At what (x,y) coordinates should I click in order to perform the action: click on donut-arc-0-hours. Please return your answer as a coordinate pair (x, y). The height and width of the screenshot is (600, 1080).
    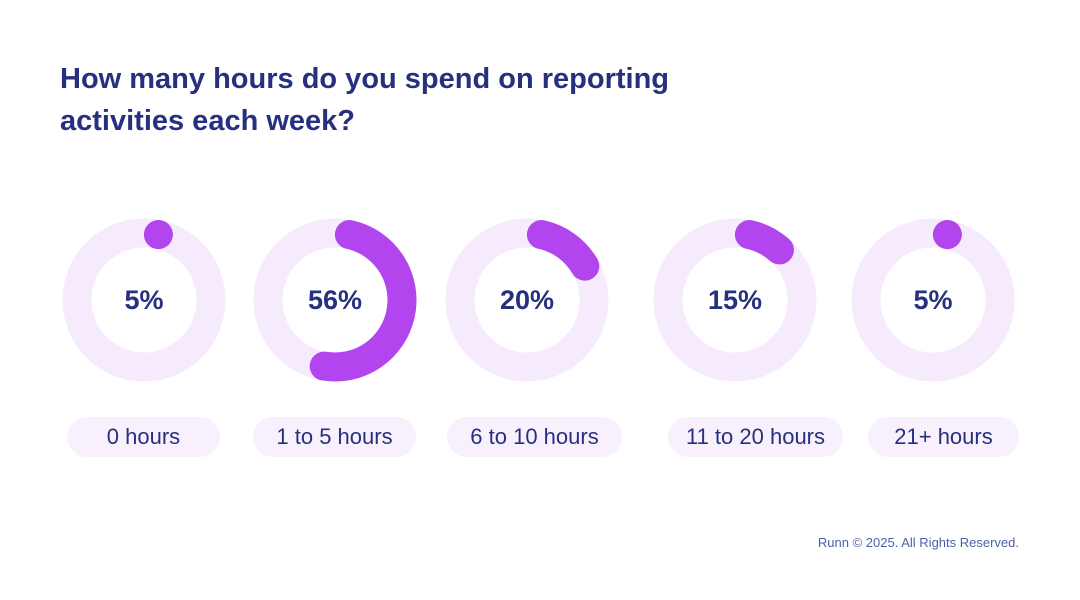
    Looking at the image, I should click on (144, 300).